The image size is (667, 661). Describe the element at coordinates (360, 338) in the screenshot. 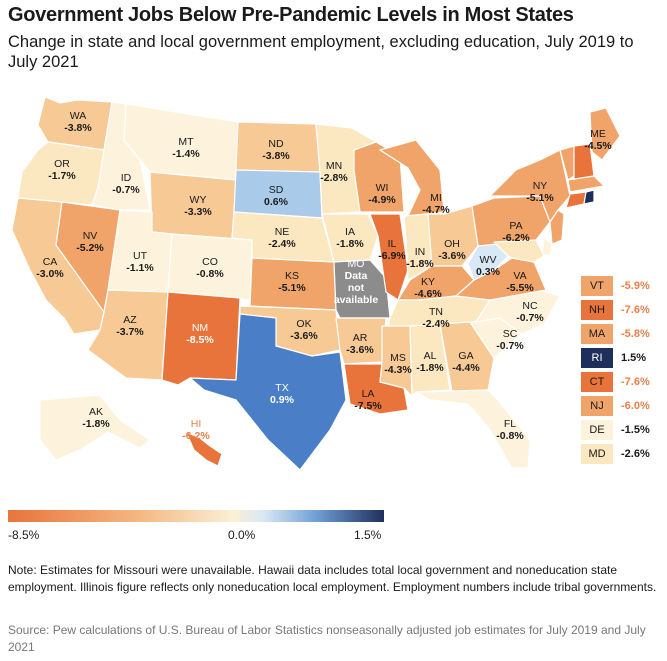

I see `state-abbr: AR` at that location.